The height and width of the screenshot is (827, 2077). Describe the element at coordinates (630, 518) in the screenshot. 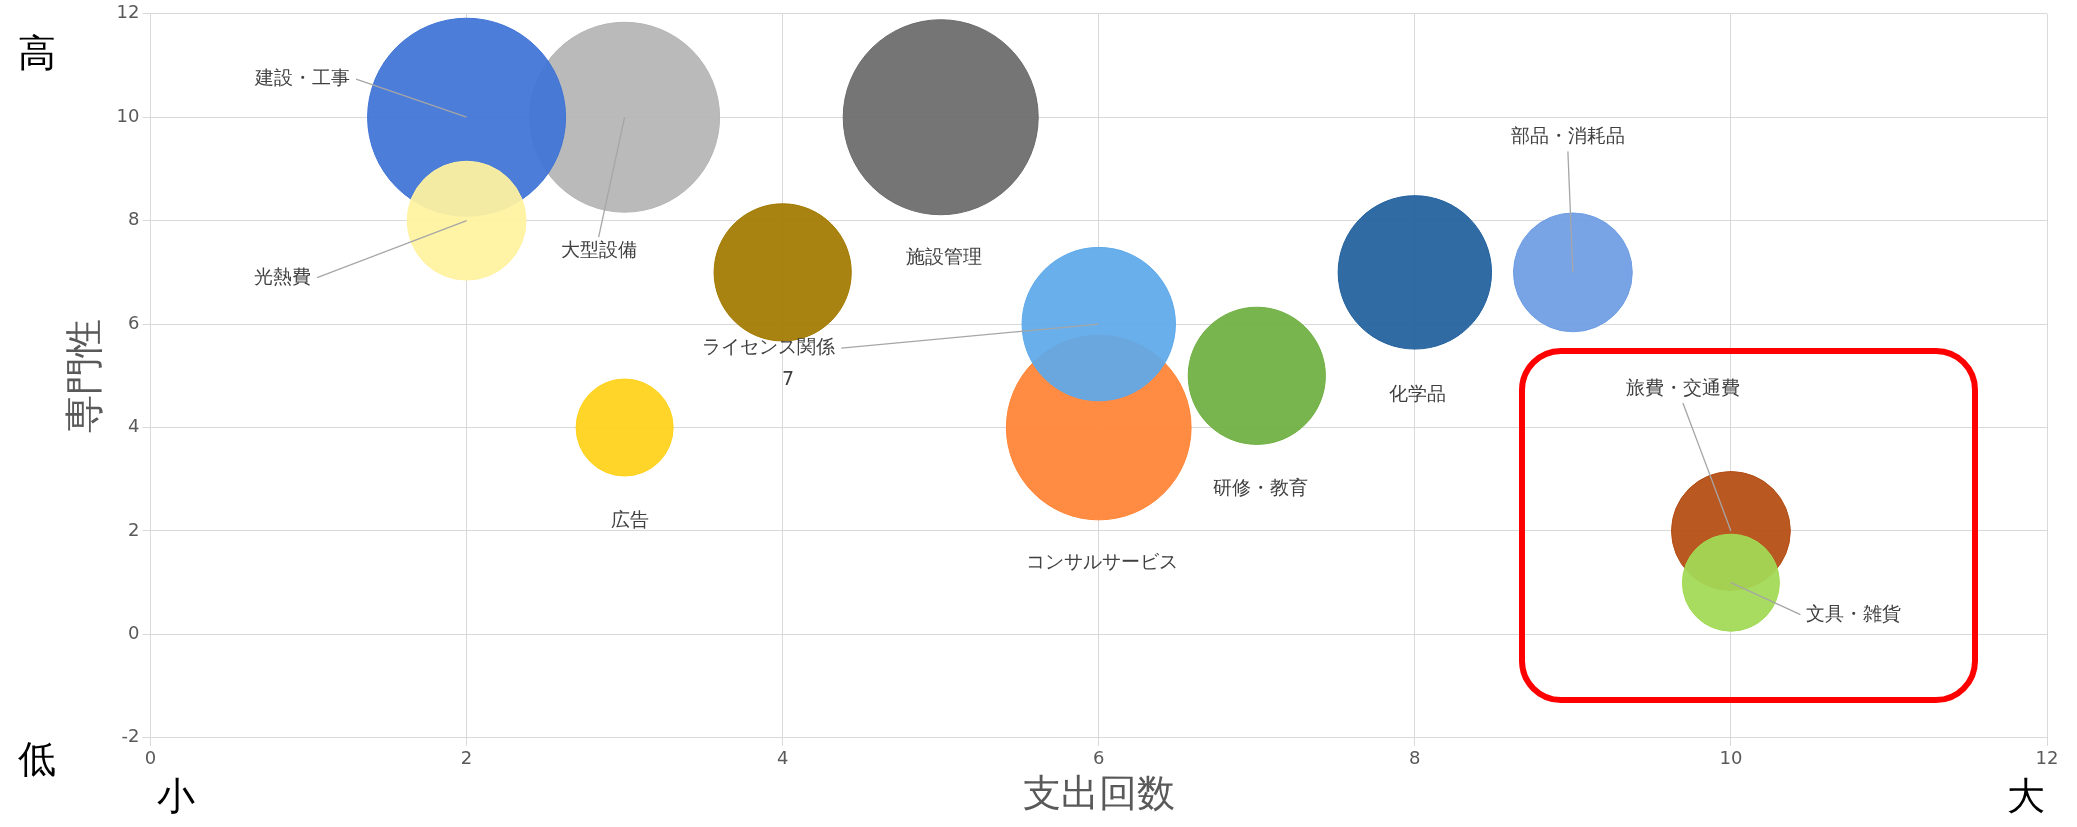

I see `annotation: 広告` at that location.